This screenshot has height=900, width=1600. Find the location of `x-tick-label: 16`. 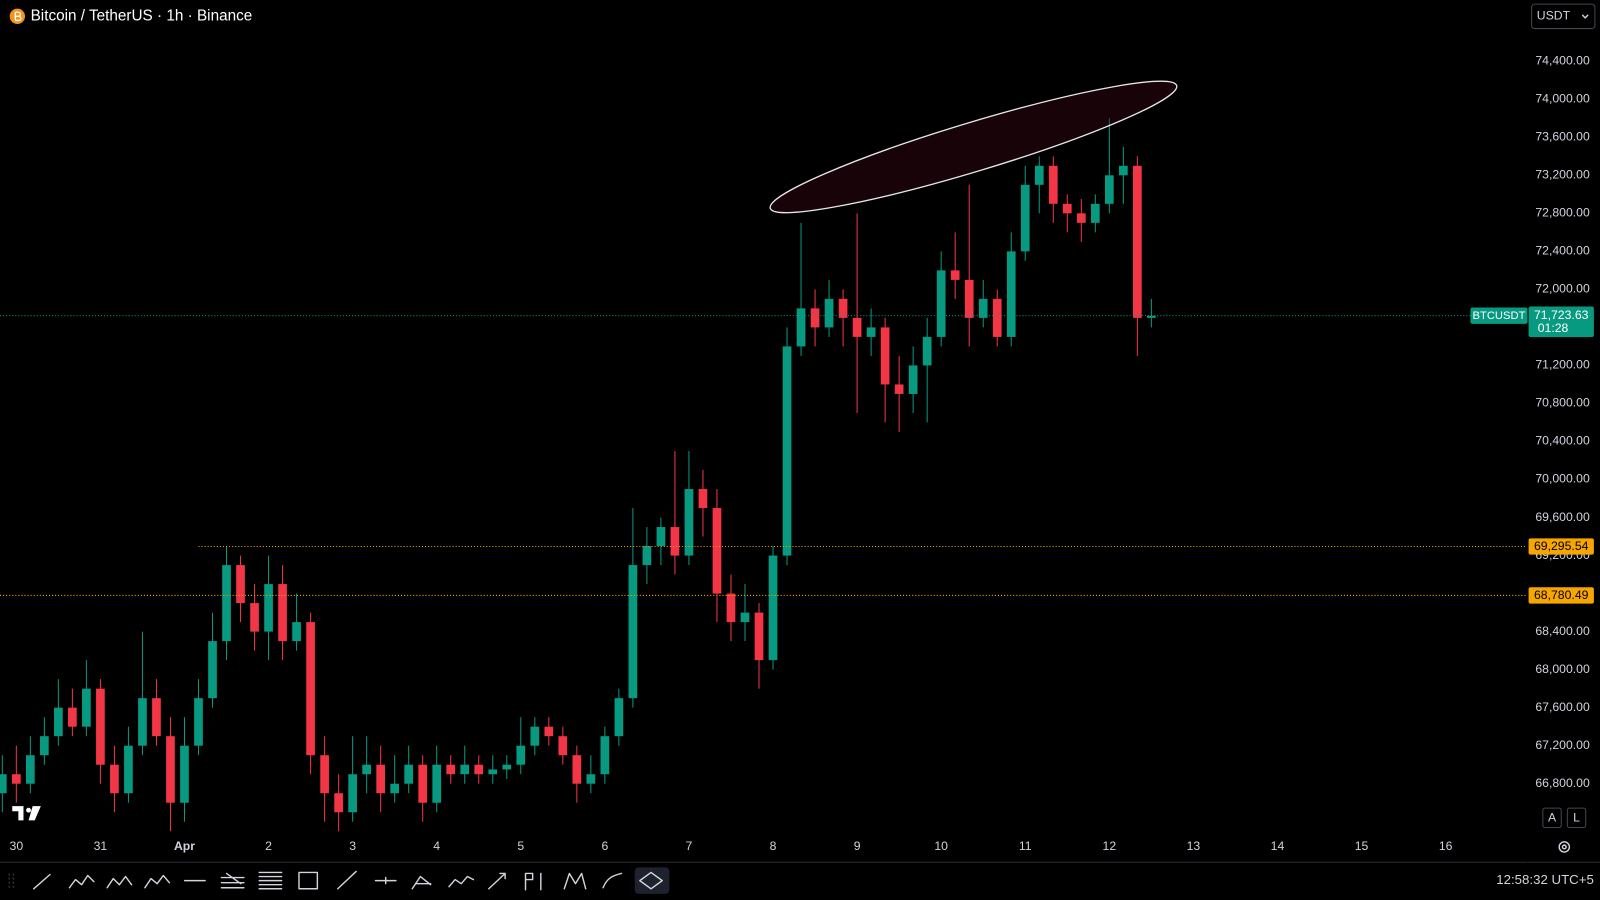

x-tick-label: 16 is located at coordinates (1446, 846).